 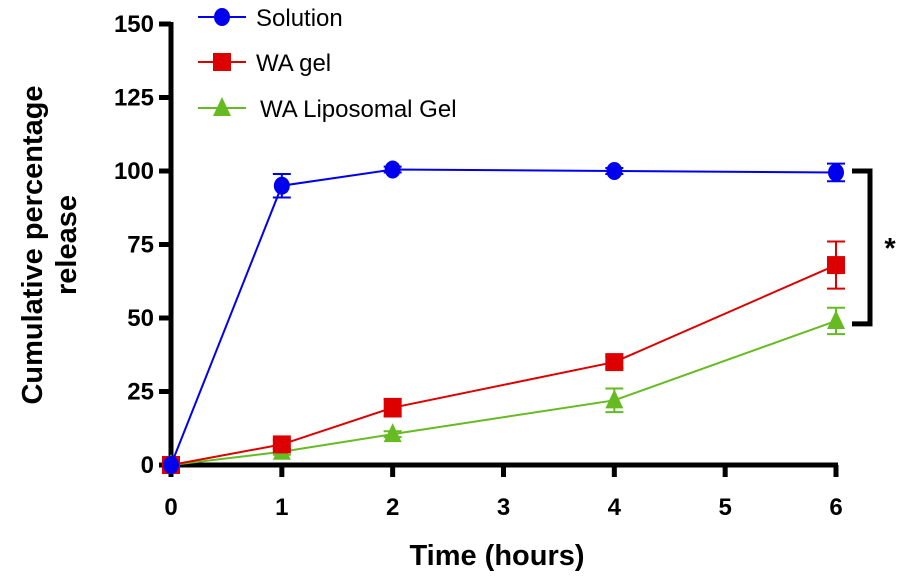 I want to click on legend: Solution WA gel WA Liposomal Gel, so click(x=327, y=64).